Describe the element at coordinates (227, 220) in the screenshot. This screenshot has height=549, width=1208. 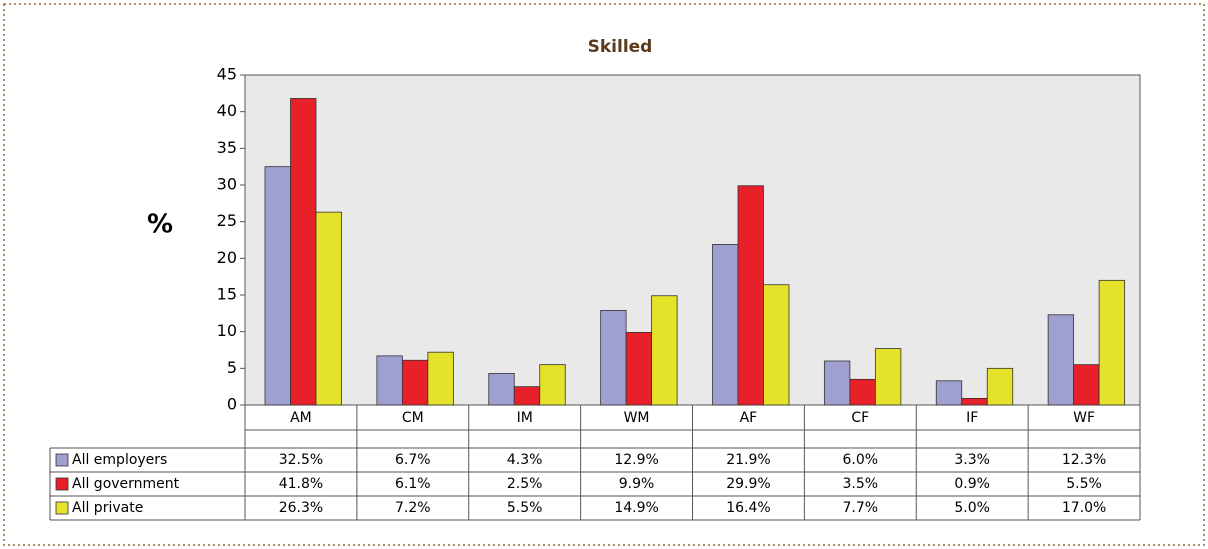
I see `y-tick-label: 25` at that location.